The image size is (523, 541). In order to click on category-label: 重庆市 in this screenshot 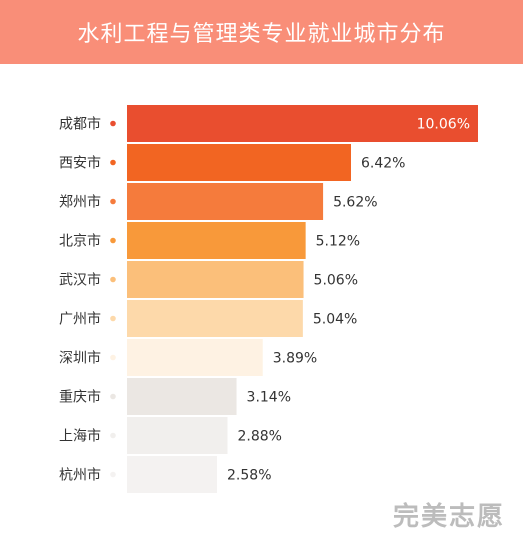, I will do `click(80, 397)`.